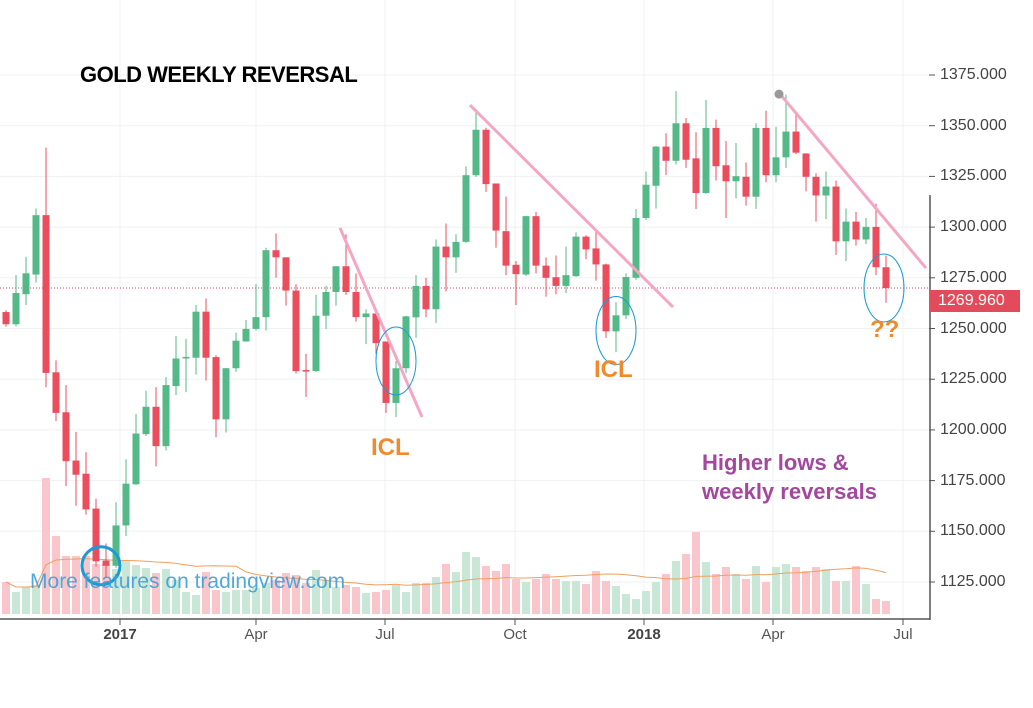 This screenshot has height=708, width=1033. What do you see at coordinates (973, 176) in the screenshot?
I see `price-tick-label: 1325.000` at bounding box center [973, 176].